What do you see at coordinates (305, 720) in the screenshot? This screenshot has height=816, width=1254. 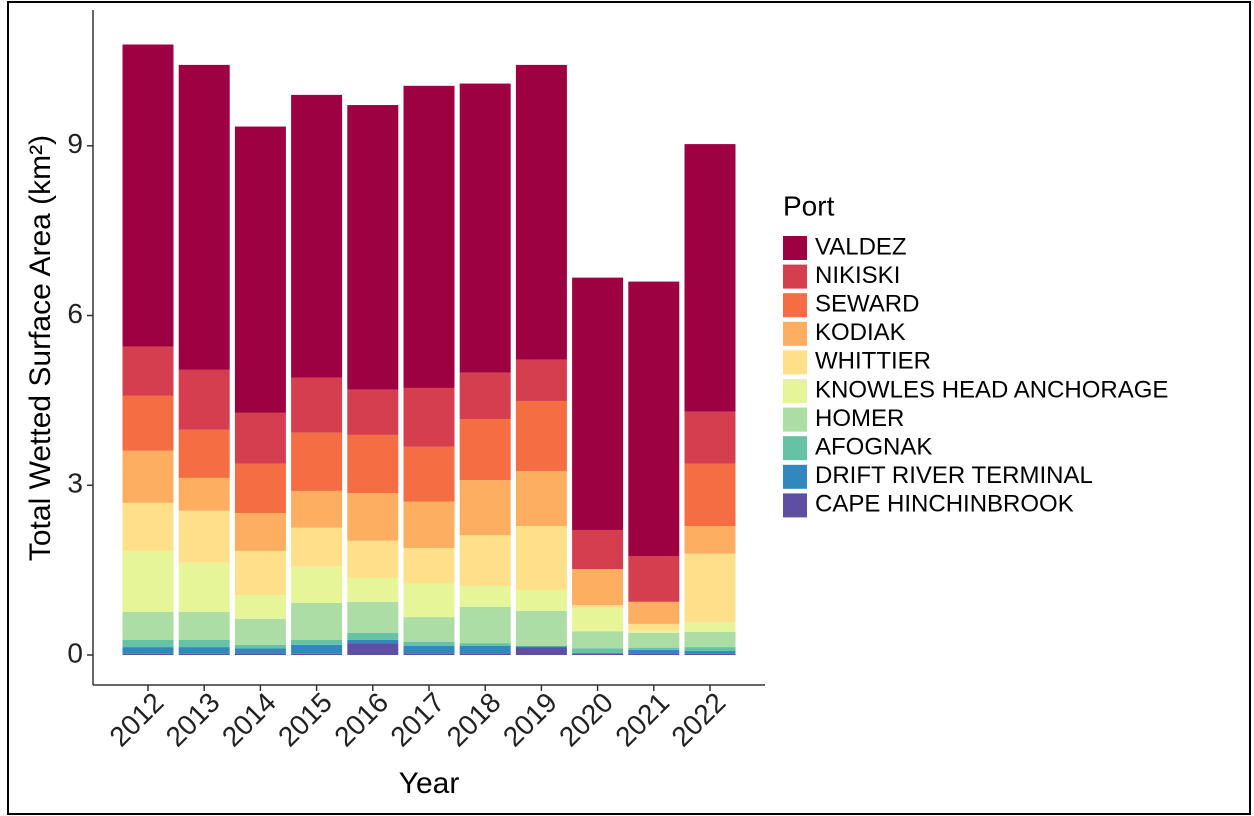 I see `x-tick-label: 2015` at bounding box center [305, 720].